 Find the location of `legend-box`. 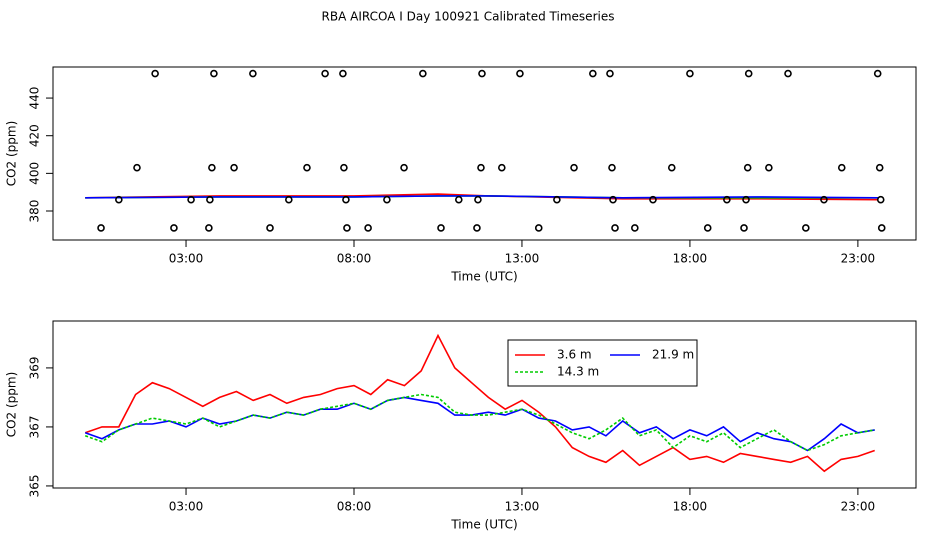

legend-box is located at coordinates (602, 363).